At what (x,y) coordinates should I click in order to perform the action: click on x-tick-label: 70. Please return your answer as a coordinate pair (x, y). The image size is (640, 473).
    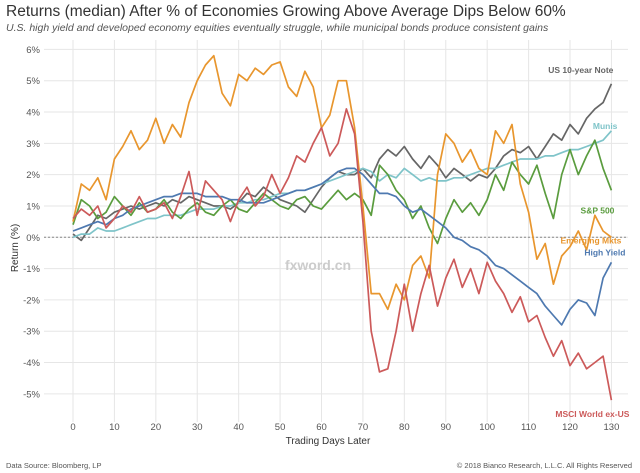
    Looking at the image, I should click on (363, 427).